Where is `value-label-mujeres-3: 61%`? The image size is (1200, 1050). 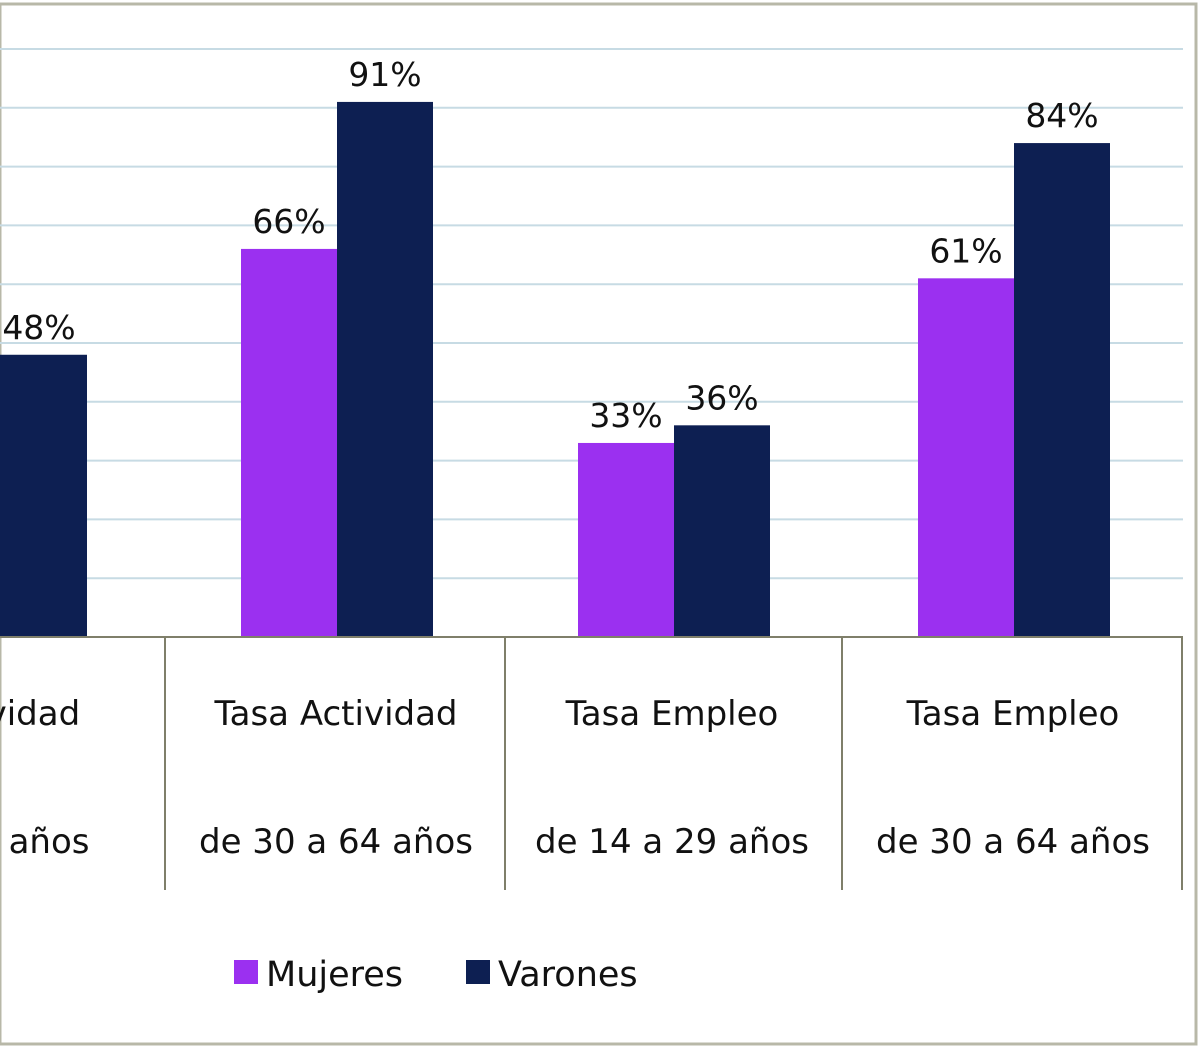 value-label-mujeres-3: 61% is located at coordinates (965, 250).